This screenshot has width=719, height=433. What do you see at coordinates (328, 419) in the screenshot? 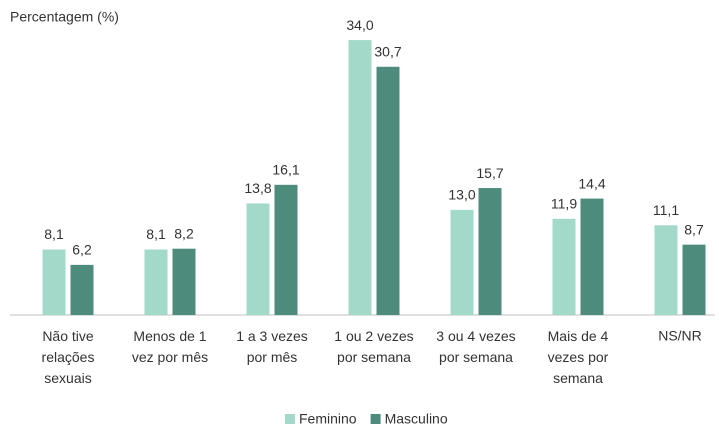
I see `legend-label: Feminino` at bounding box center [328, 419].